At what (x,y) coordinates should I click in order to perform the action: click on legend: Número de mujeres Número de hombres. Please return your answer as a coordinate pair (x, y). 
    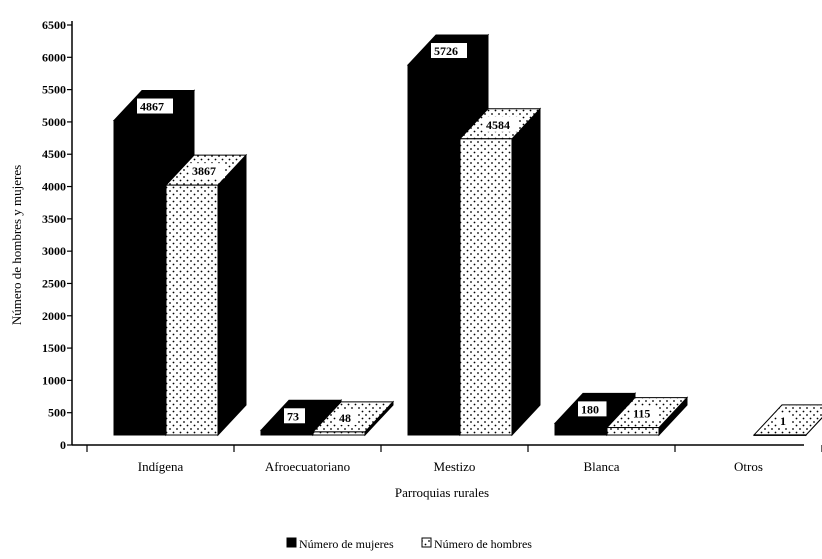
    Looking at the image, I should click on (409, 544).